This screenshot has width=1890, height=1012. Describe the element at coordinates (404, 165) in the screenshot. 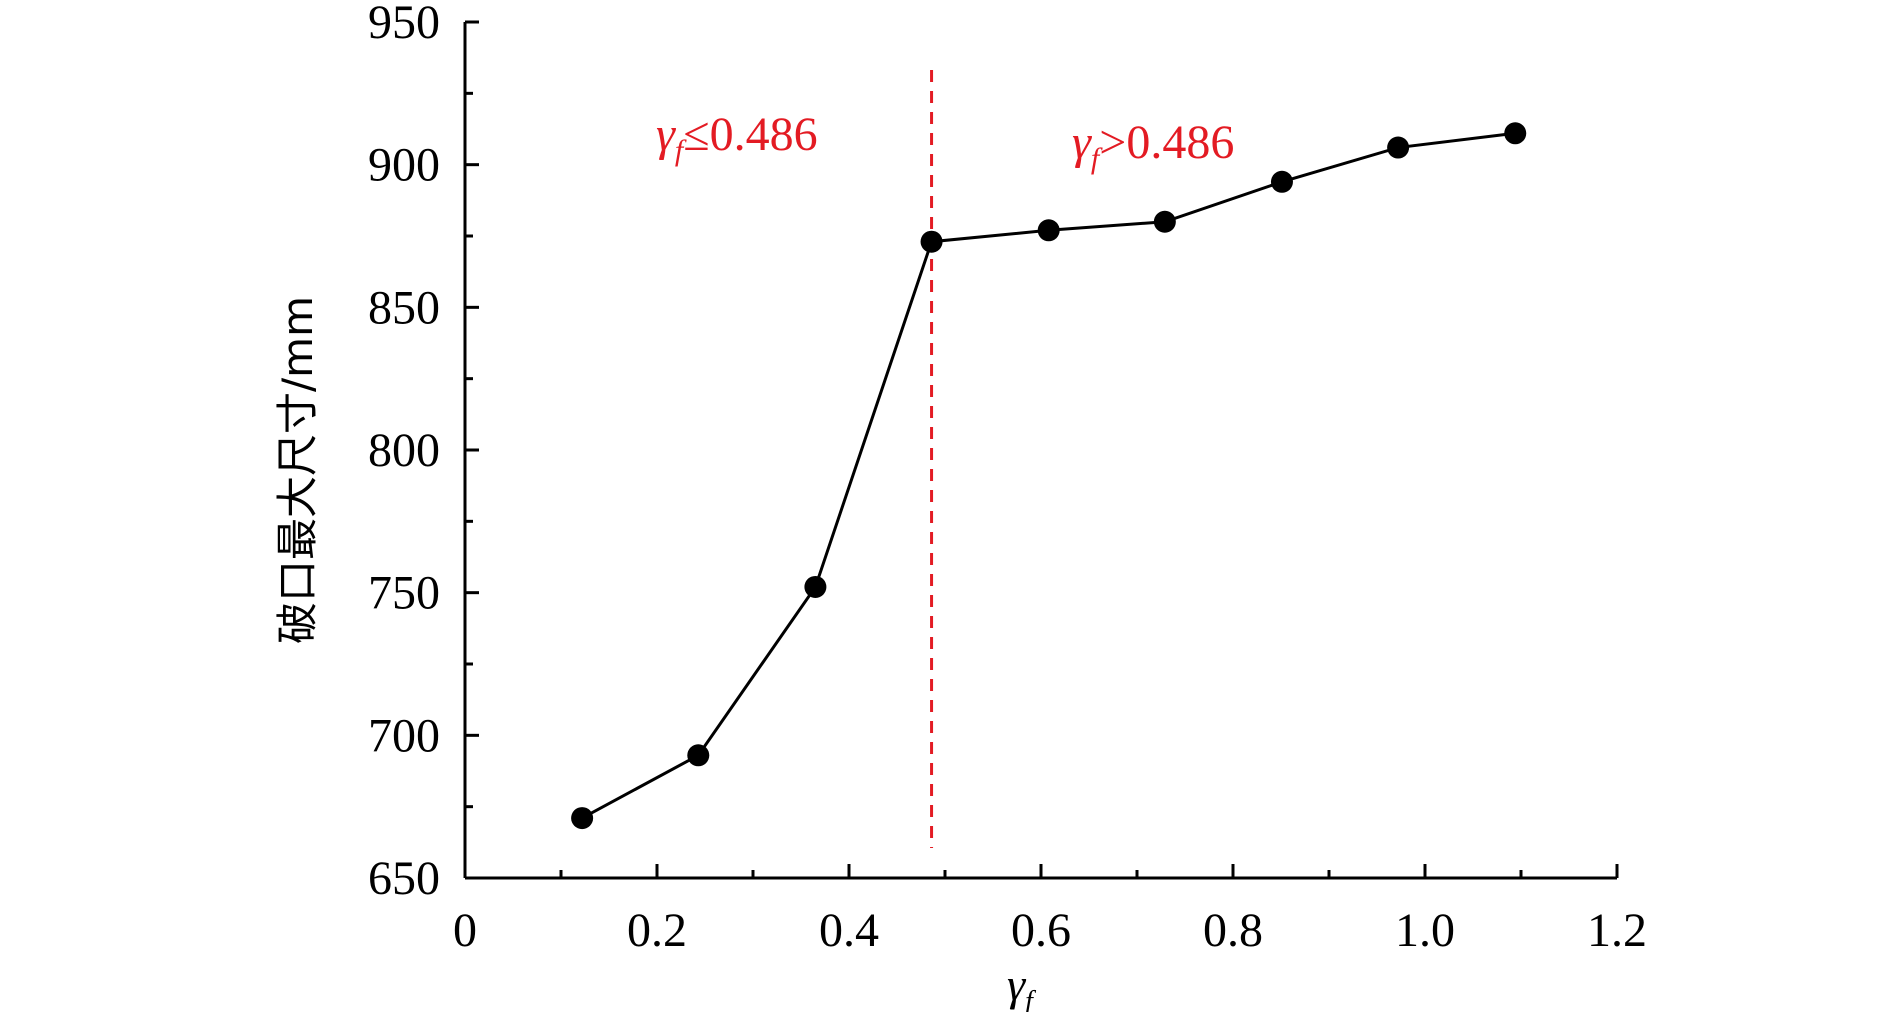

I see `y-tick-label: 900` at that location.